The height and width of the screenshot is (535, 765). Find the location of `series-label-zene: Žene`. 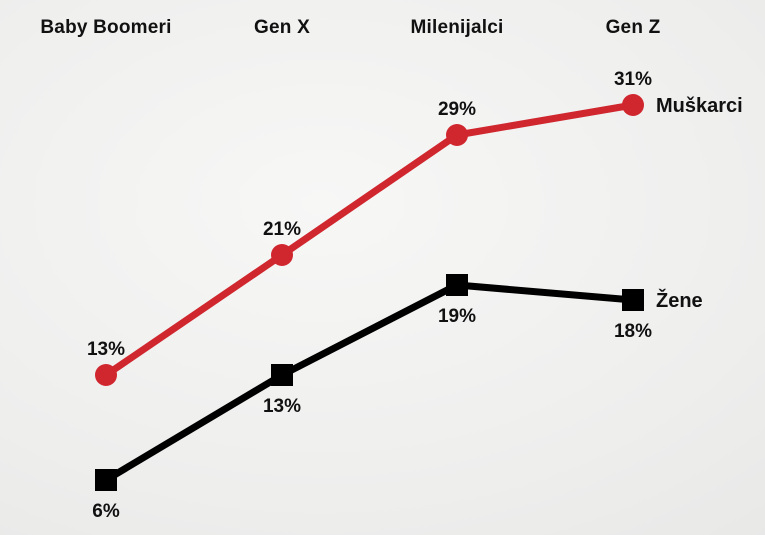

series-label-zene: Žene is located at coordinates (679, 300).